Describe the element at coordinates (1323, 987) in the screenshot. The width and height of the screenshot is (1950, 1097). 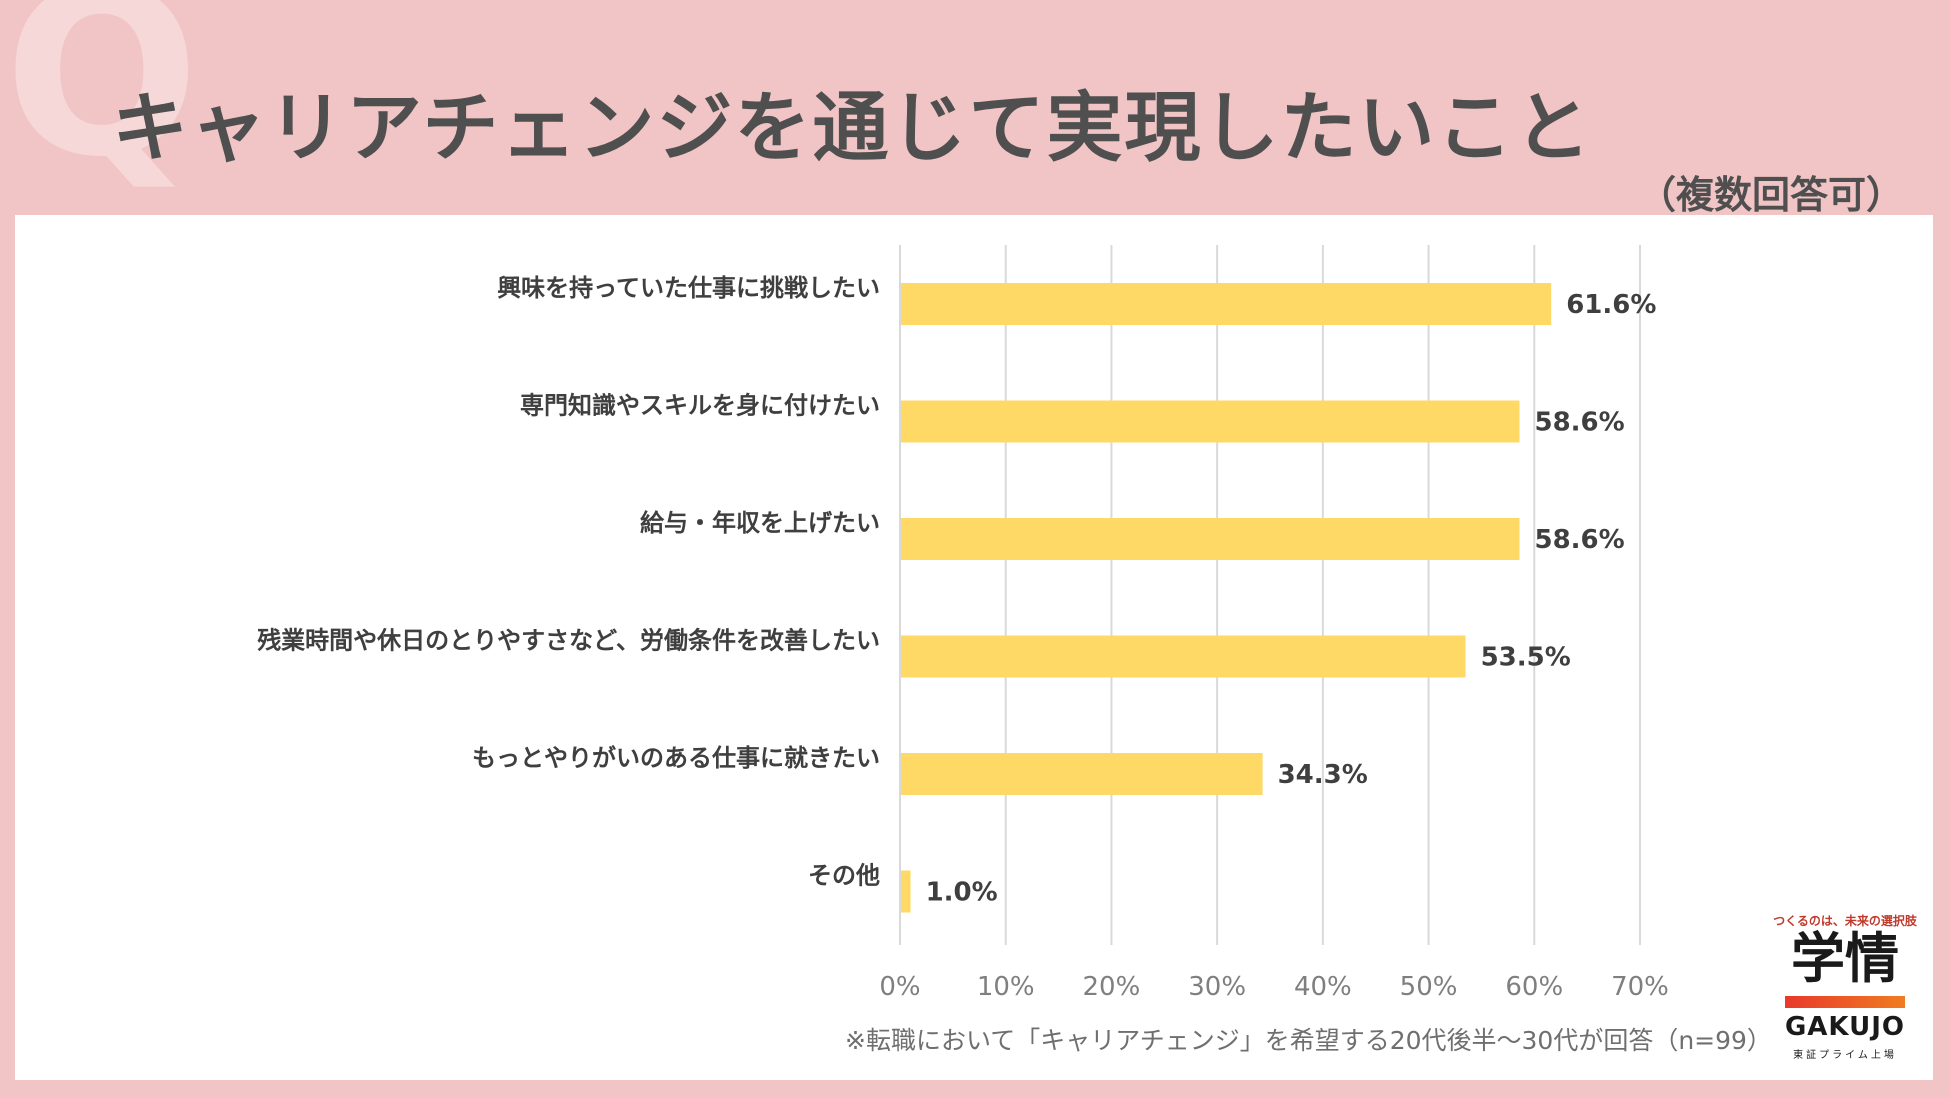
I see `x-tick-label-4: 40%` at that location.